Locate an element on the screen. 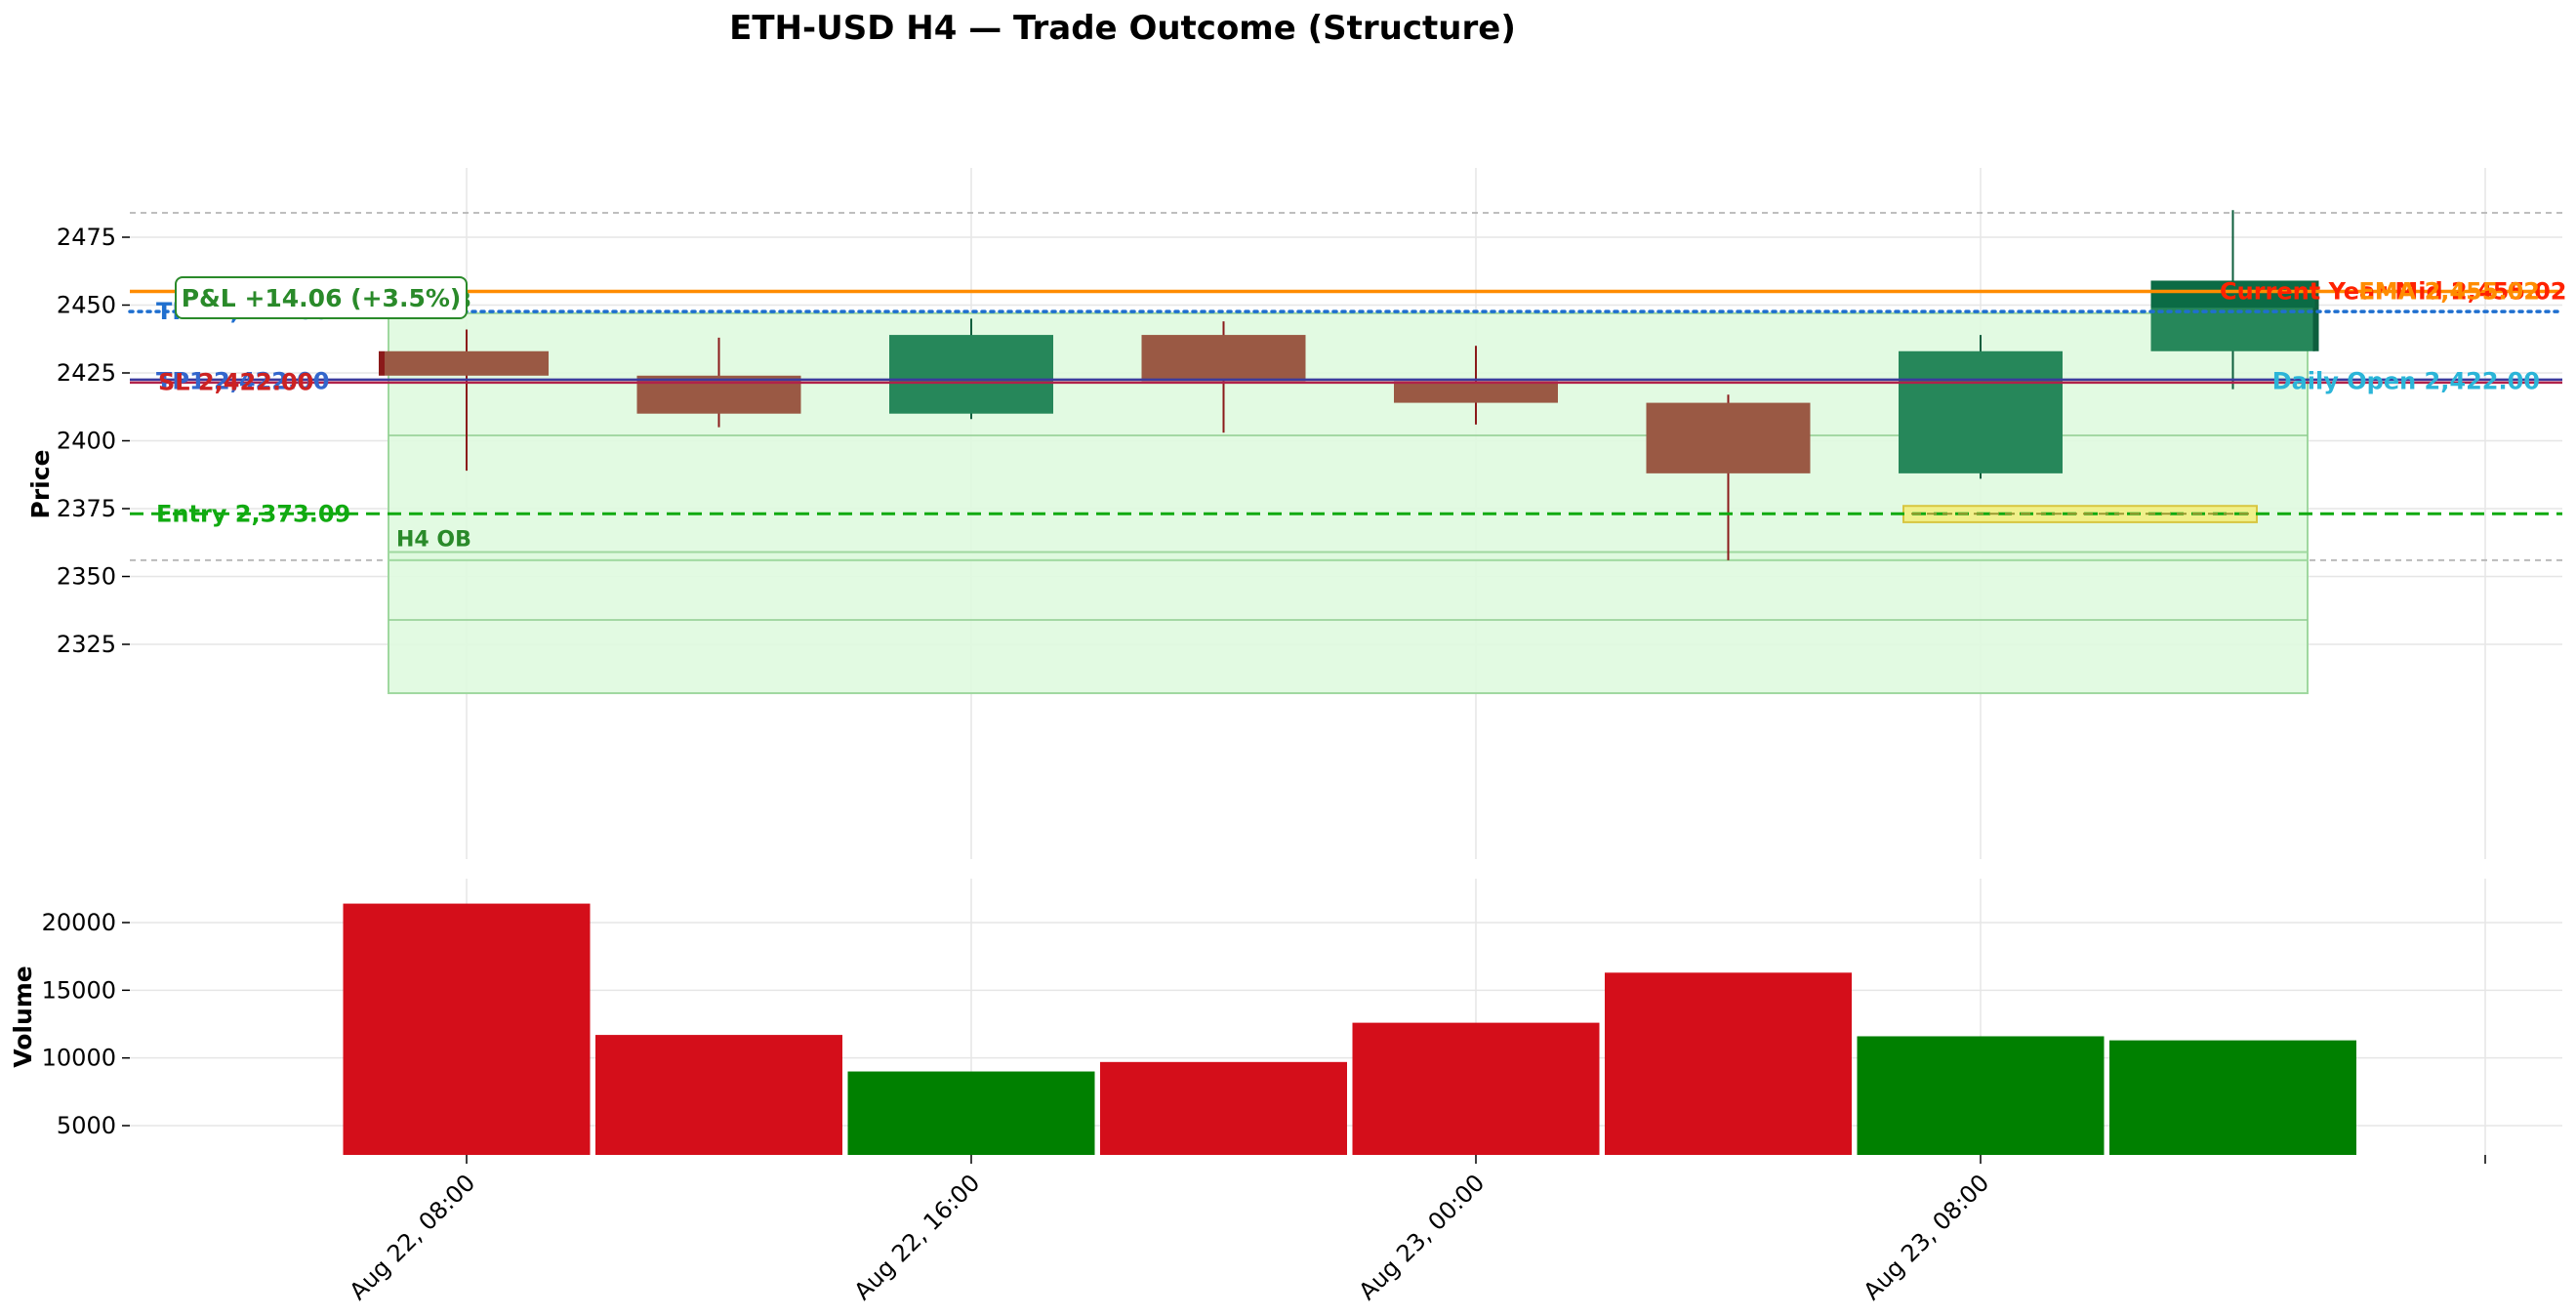 The height and width of the screenshot is (1316, 2576). price-y-tick-label: 2400 is located at coordinates (86, 441).